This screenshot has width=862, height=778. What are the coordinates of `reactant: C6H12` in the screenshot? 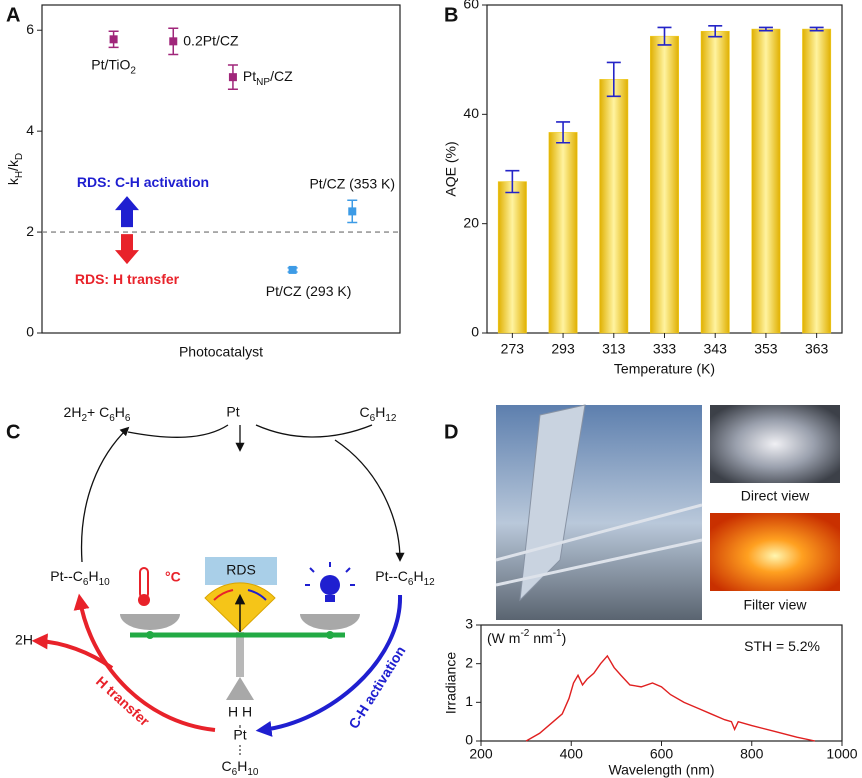 It's located at (378, 414).